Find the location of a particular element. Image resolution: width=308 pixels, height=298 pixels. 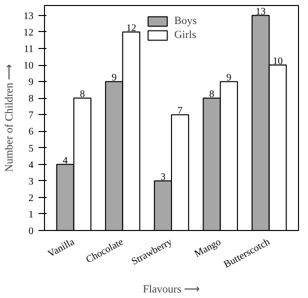

legend-label: Girls is located at coordinates (185, 35).